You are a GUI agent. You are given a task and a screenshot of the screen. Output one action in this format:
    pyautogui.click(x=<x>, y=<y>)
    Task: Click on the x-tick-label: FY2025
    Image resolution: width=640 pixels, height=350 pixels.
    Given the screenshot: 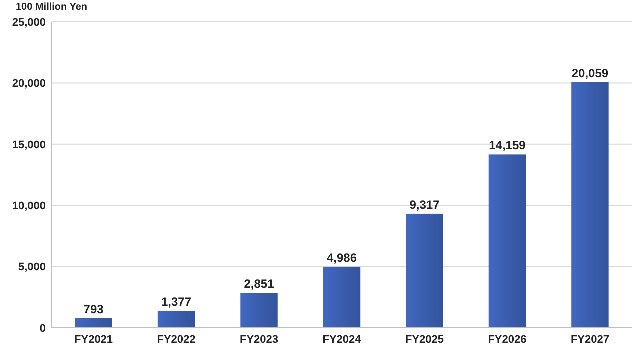 What is the action you would take?
    pyautogui.click(x=424, y=340)
    